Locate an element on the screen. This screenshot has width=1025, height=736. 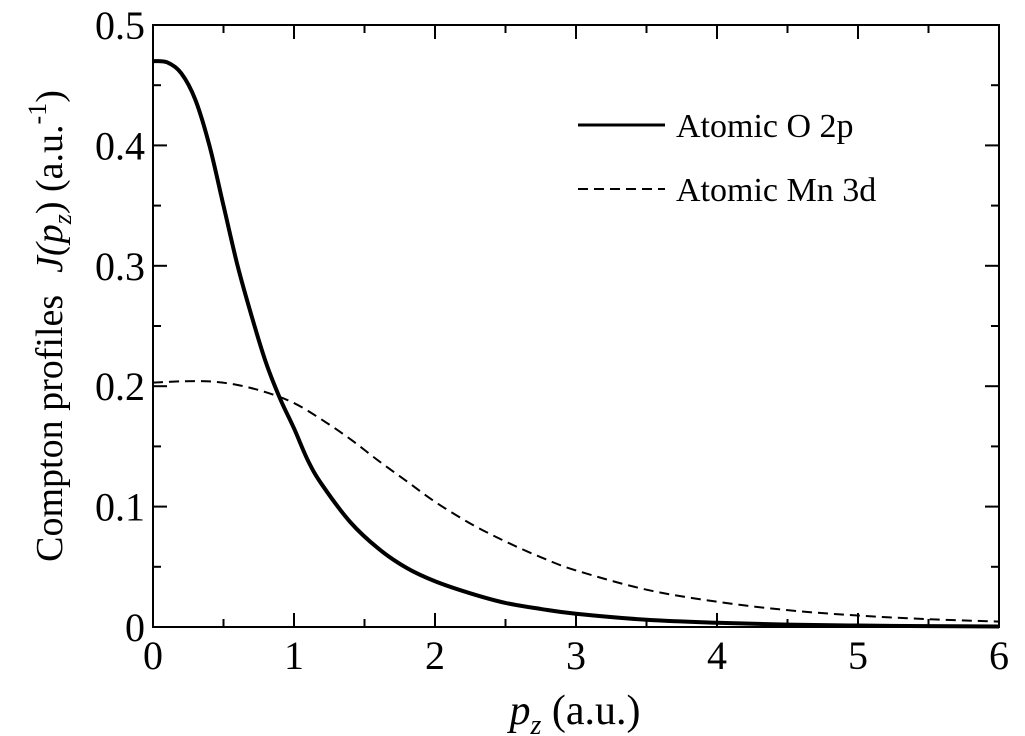
legend-label-series-2: Atomic Mn 3d is located at coordinates (776, 190).